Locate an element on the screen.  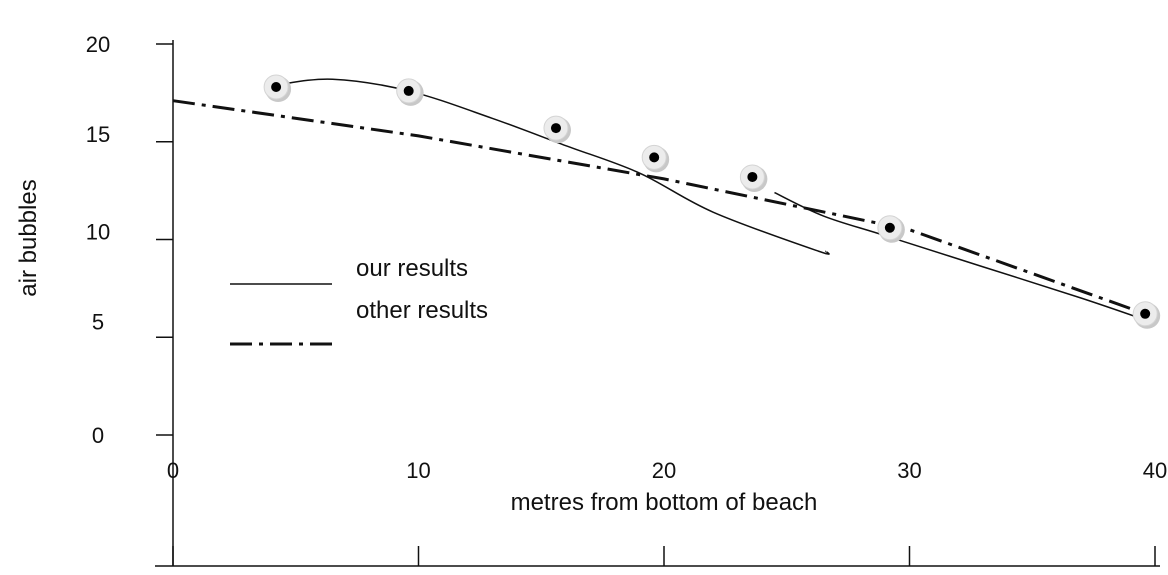
y-axis-title: air bubbles is located at coordinates (28, 237).